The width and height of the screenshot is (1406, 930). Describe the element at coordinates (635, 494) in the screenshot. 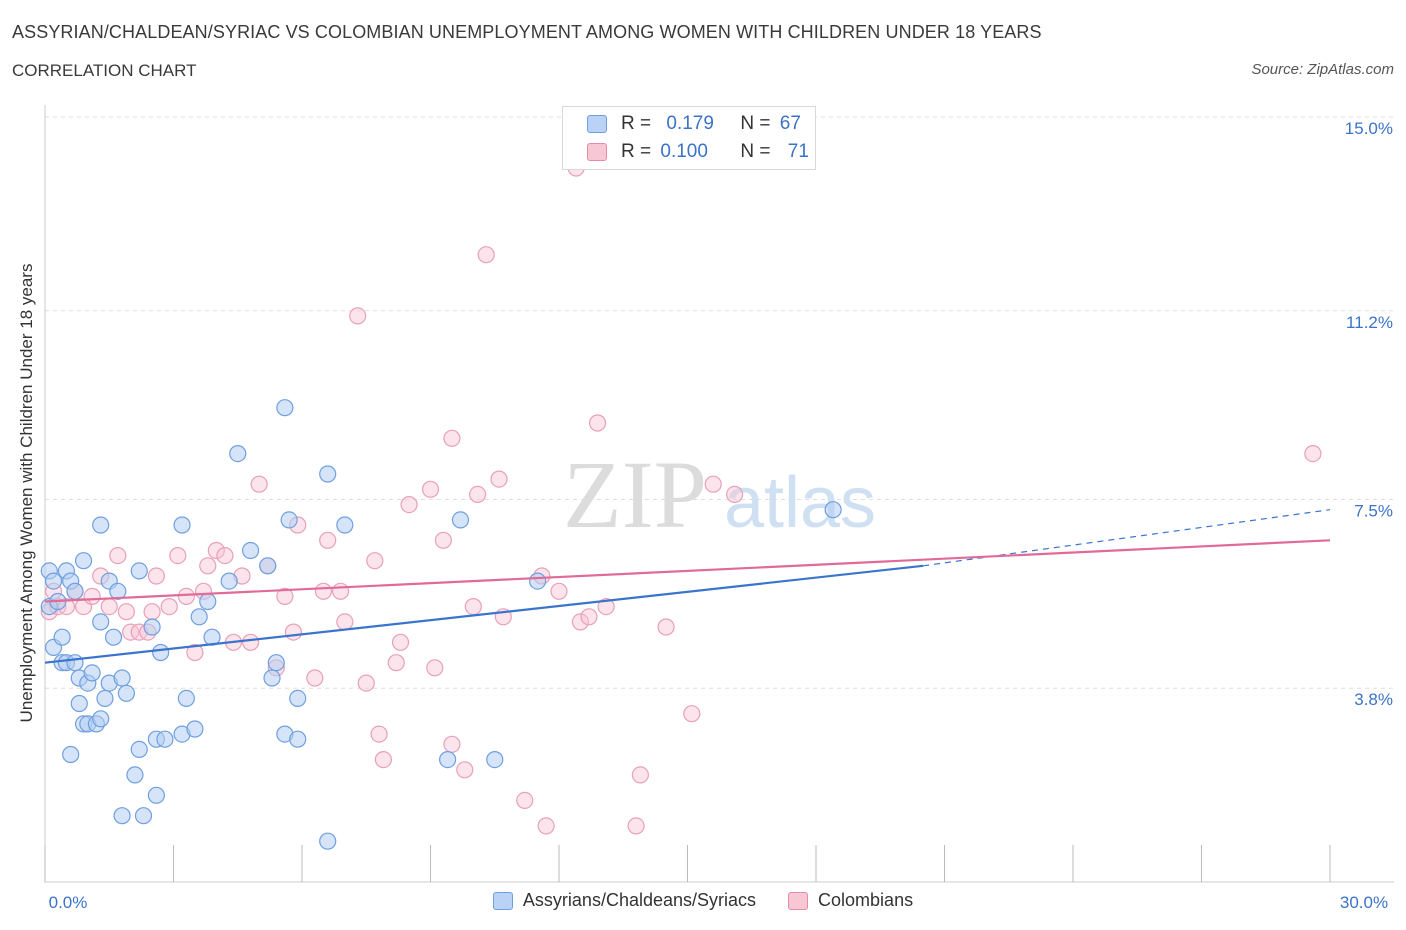

I see `watermark-zip: ZIP` at that location.